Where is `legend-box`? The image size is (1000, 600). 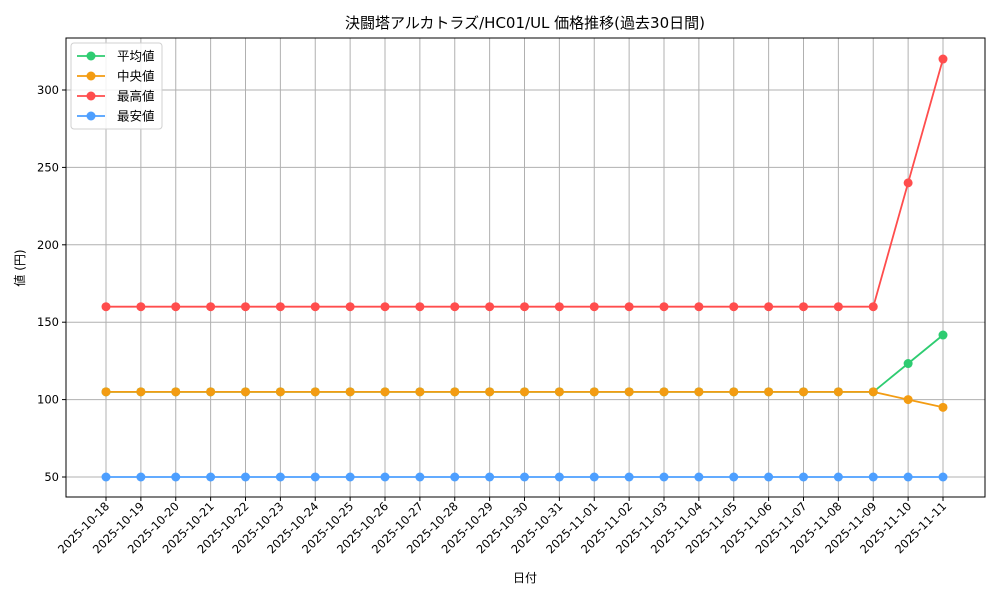 legend-box is located at coordinates (116, 86).